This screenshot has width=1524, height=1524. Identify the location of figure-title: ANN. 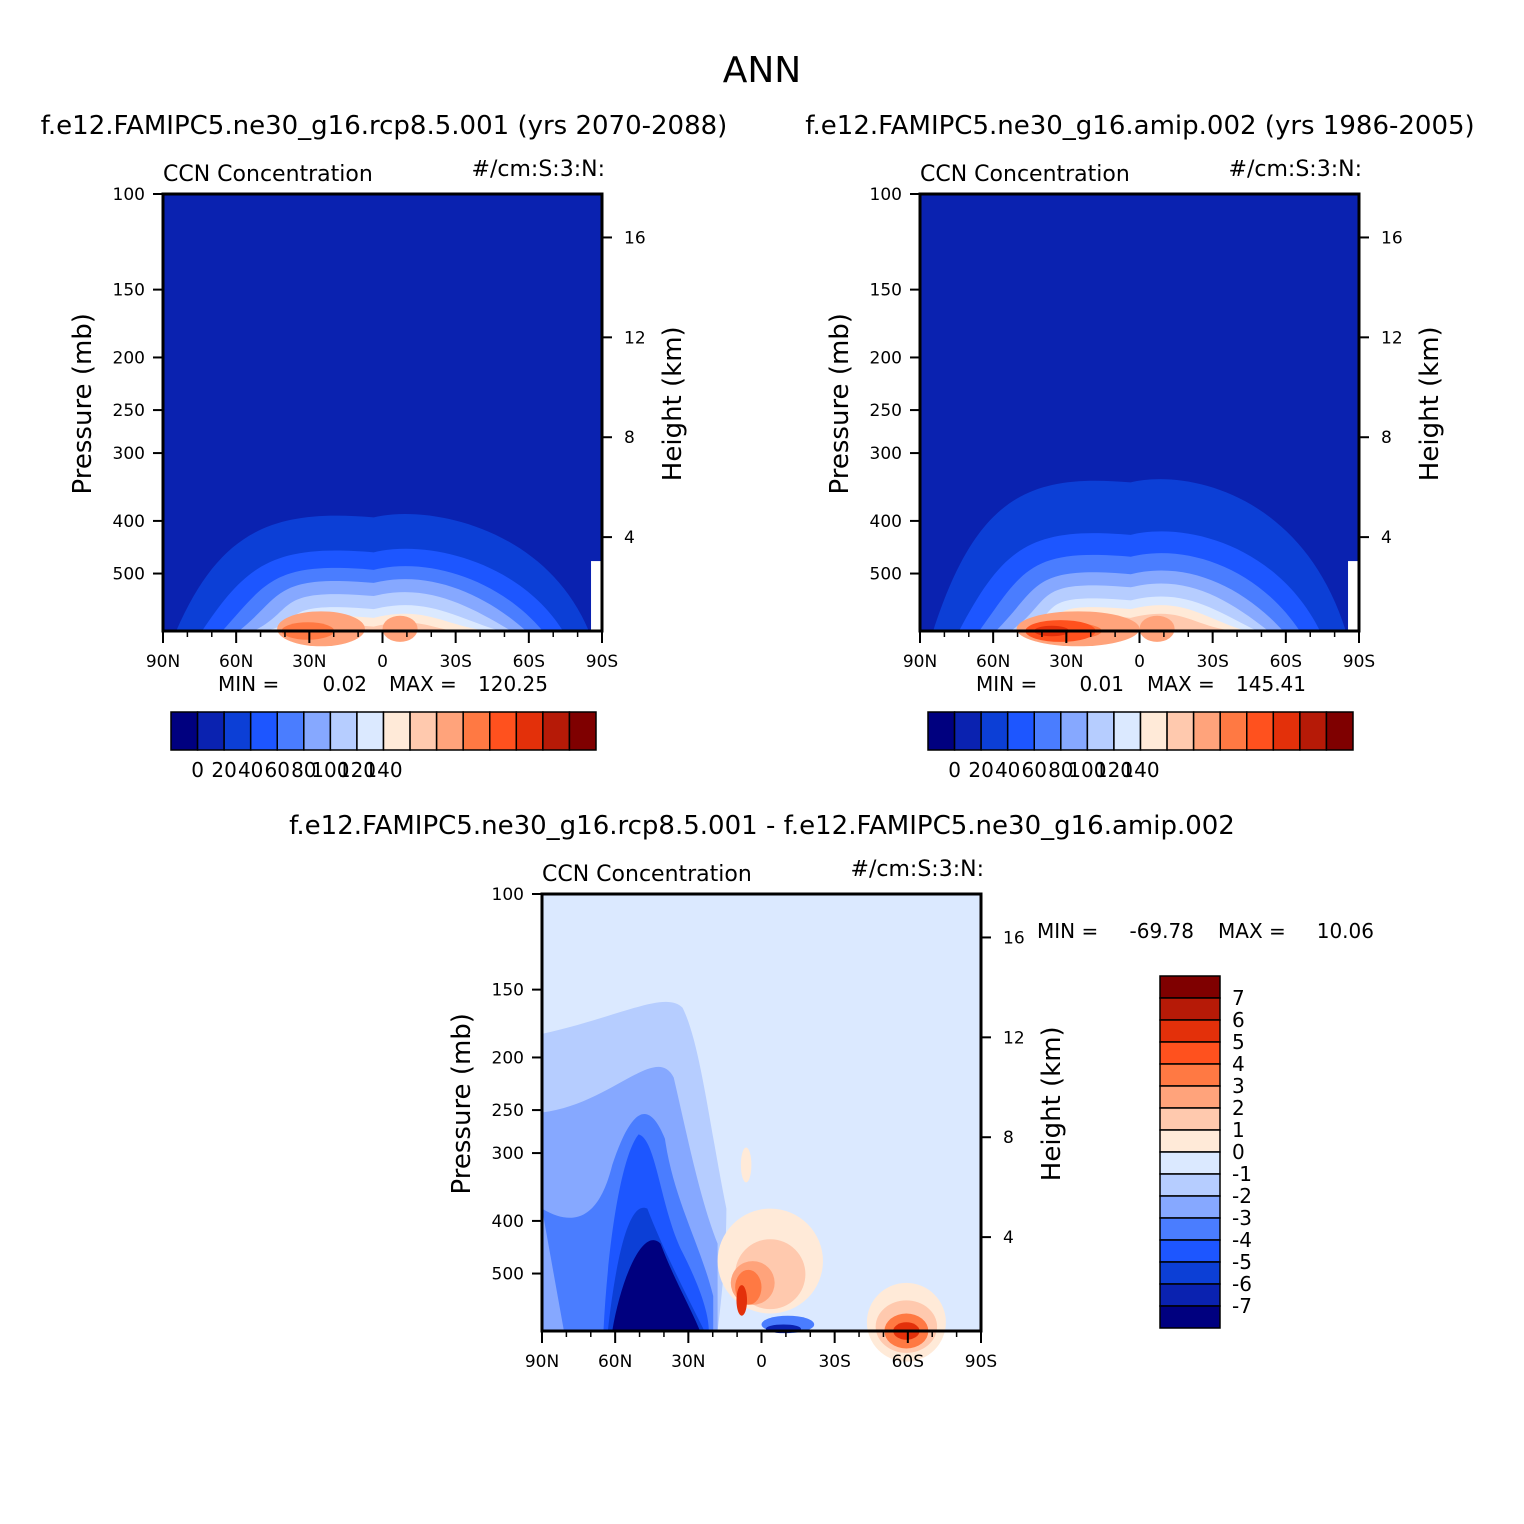
(762, 70).